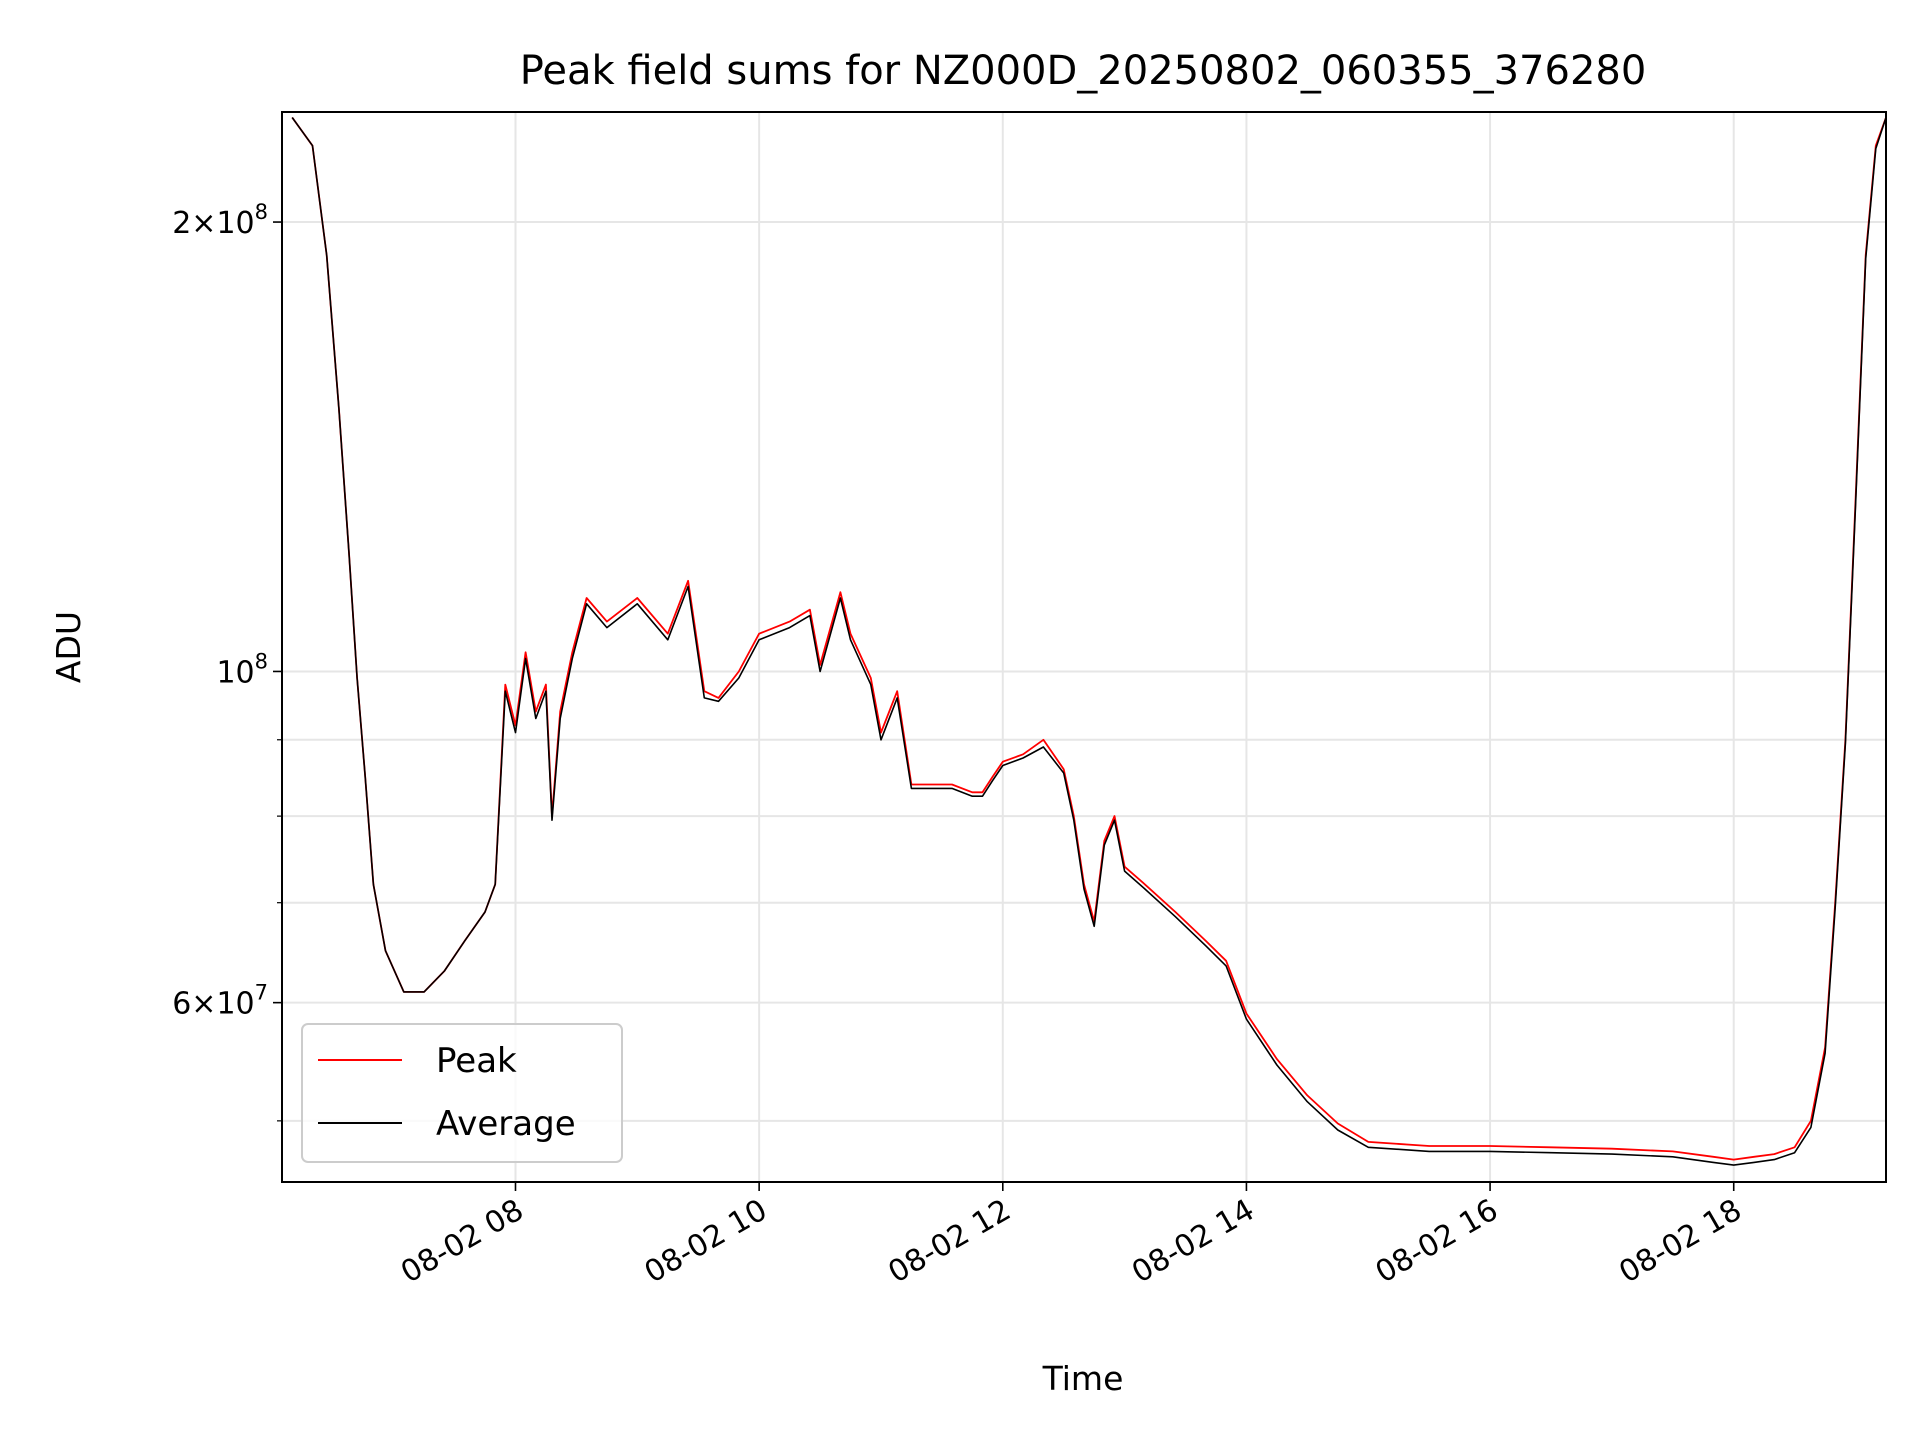  I want to click on legend: Peak Average, so click(462, 1093).